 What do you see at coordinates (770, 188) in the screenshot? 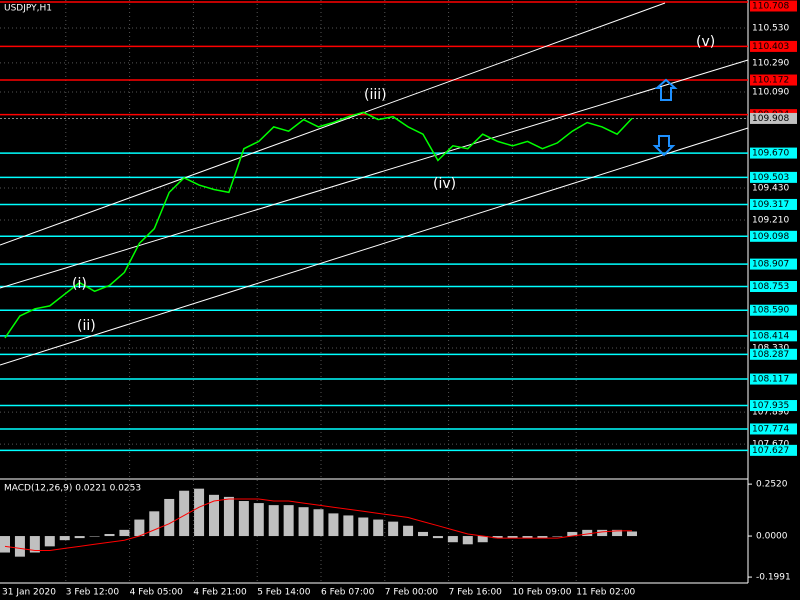
I see `y-tick-label: 109.430` at bounding box center [770, 188].